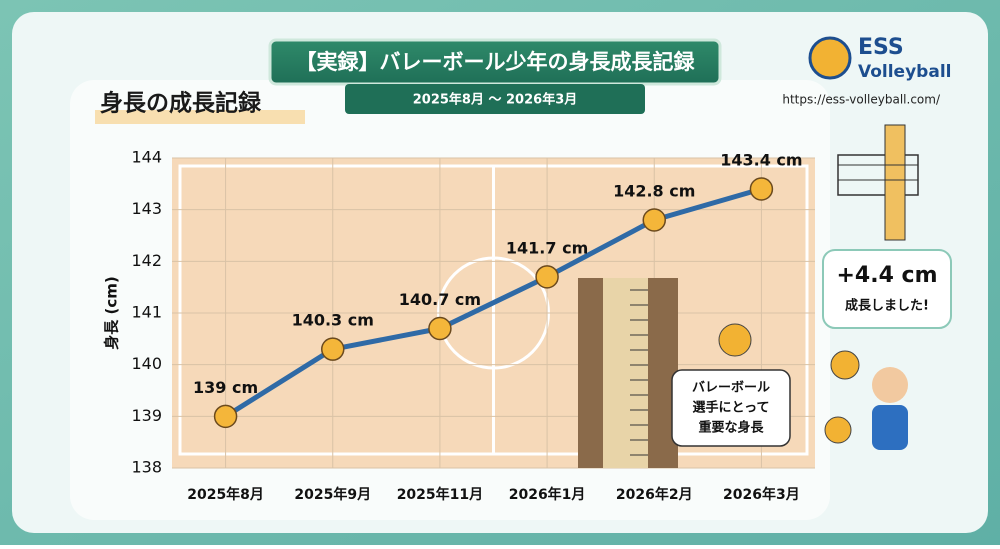  What do you see at coordinates (181, 103) in the screenshot?
I see `chart-title: 身長の成長記録` at bounding box center [181, 103].